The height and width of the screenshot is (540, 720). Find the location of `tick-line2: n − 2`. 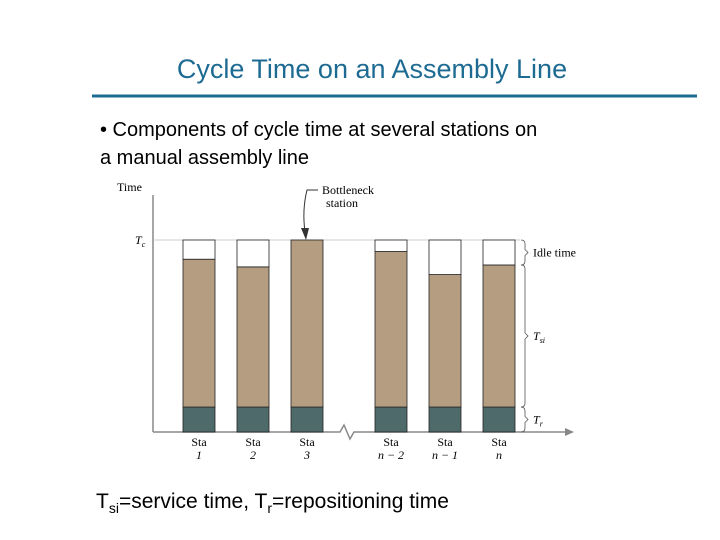

tick-line2: n − 2 is located at coordinates (391, 455).